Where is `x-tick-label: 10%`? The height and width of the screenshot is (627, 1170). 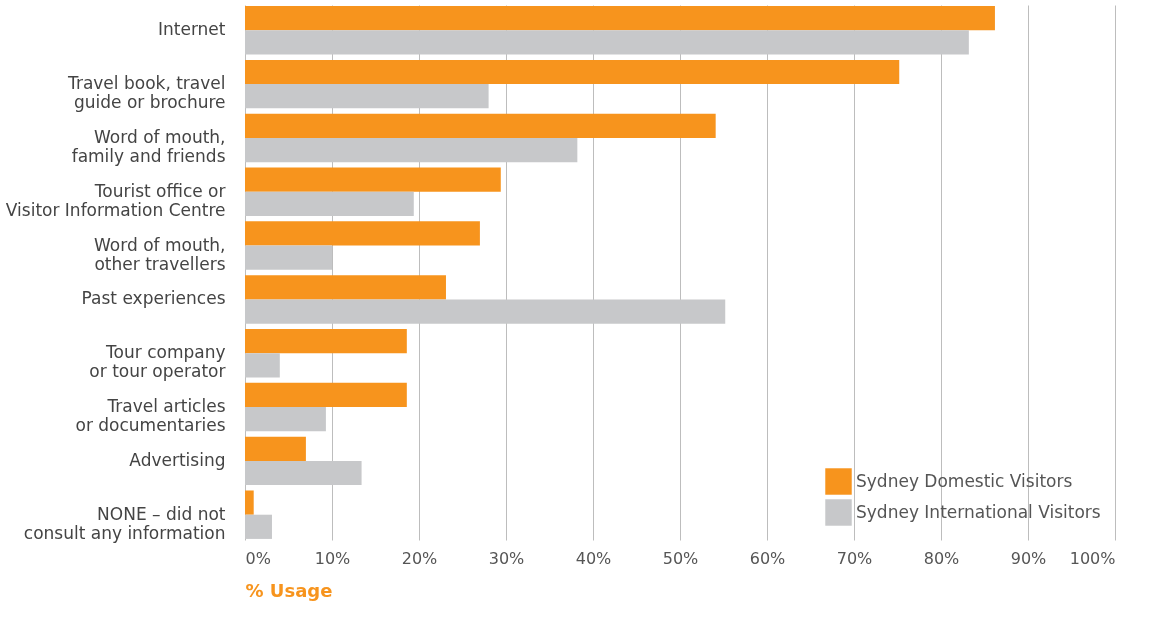 x-tick-label: 10% is located at coordinates (332, 558).